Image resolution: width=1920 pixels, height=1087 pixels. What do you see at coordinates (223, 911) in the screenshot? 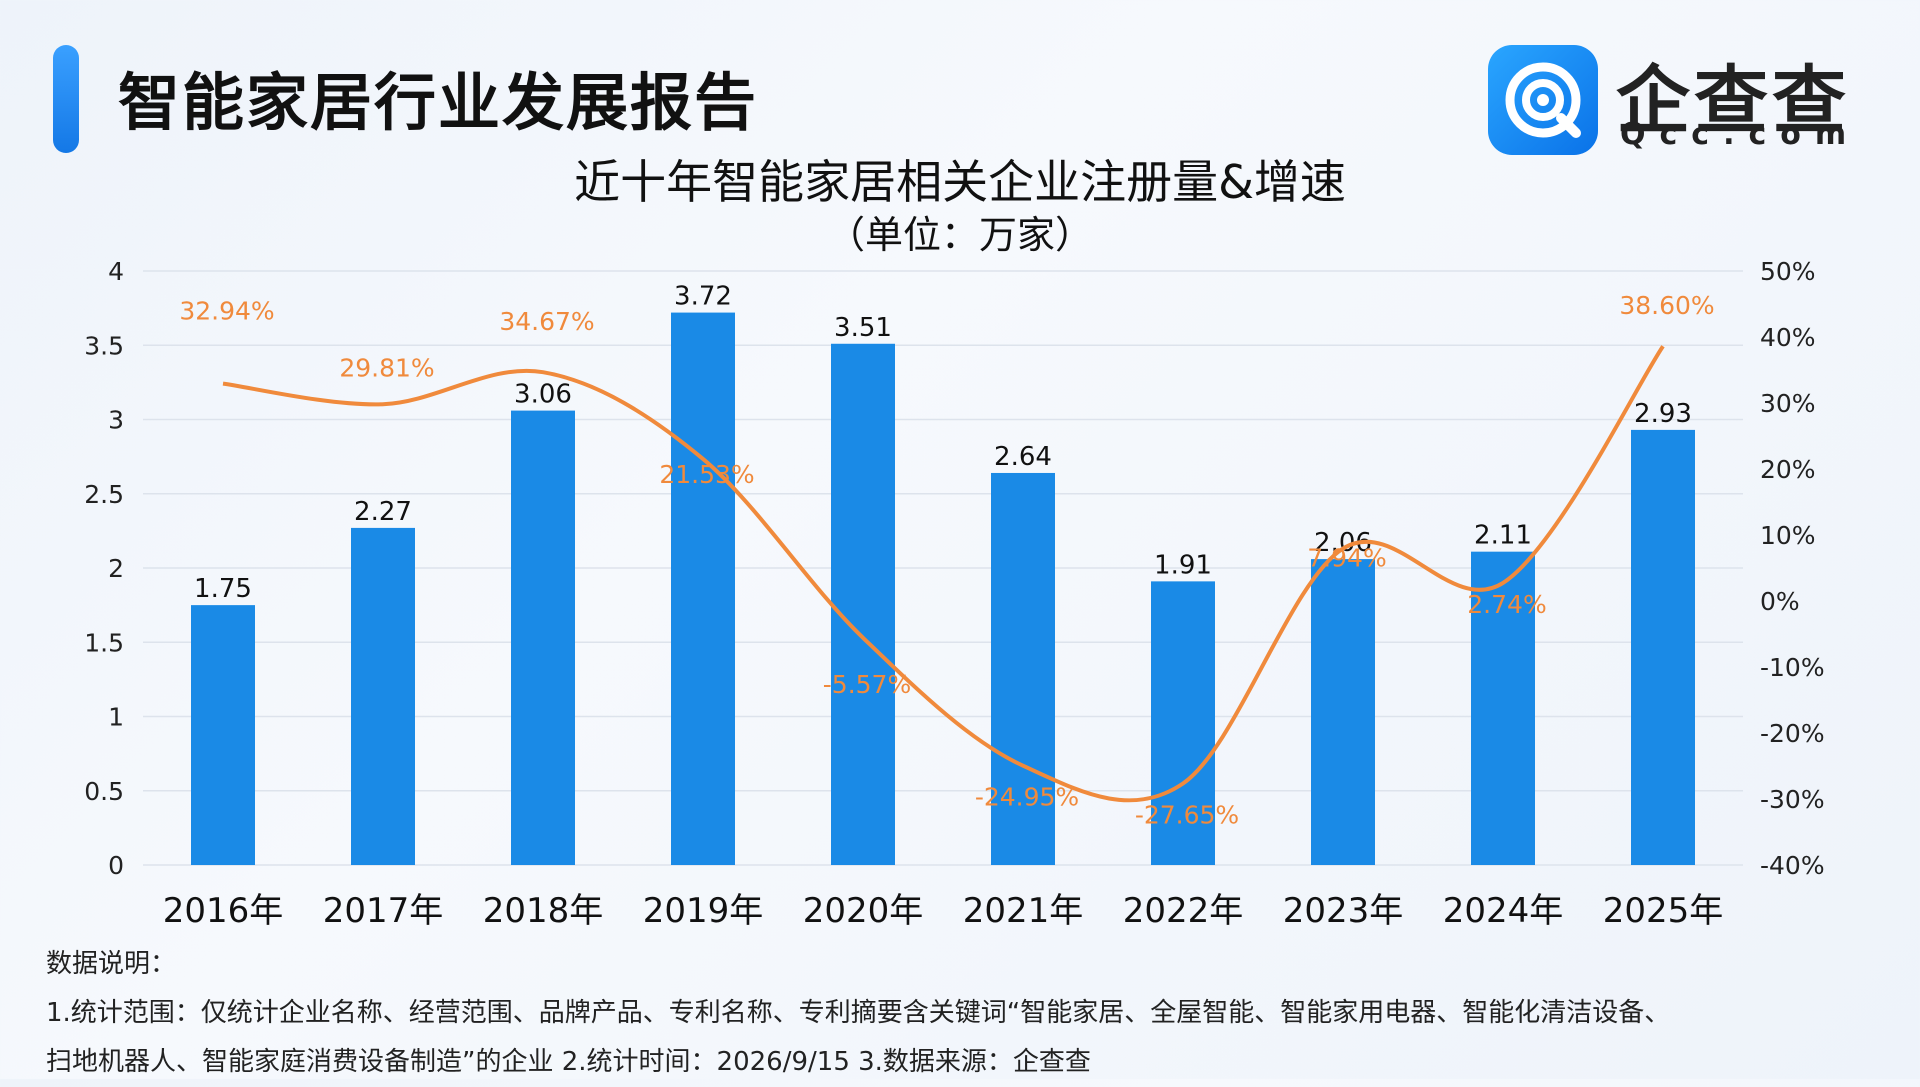
I see `x-tick-label: 2016年` at bounding box center [223, 911].